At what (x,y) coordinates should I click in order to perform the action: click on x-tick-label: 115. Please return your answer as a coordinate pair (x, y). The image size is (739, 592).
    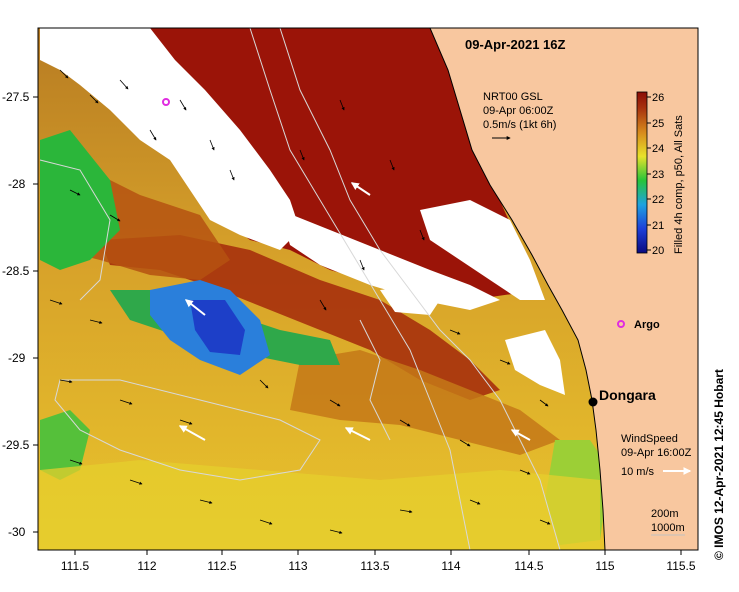
    Looking at the image, I should click on (604, 566).